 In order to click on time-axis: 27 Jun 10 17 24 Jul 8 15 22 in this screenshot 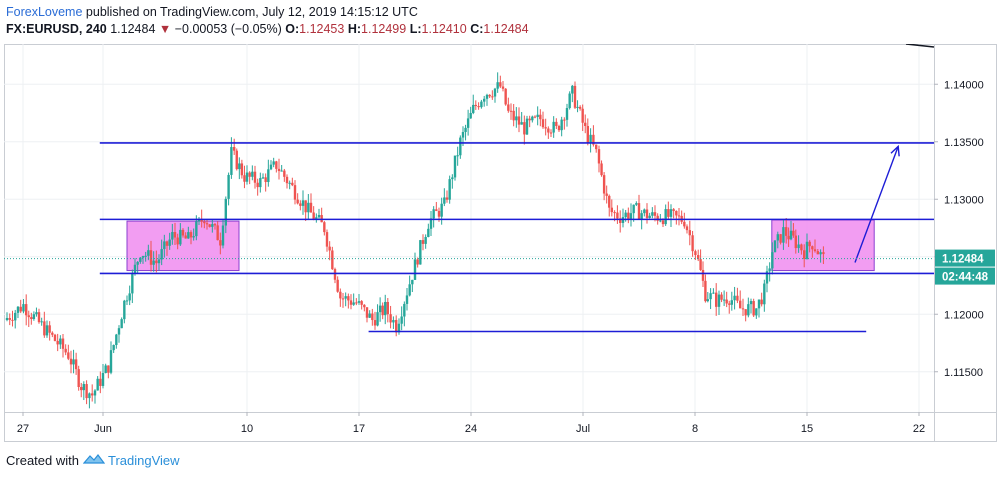, I will do `click(471, 423)`.